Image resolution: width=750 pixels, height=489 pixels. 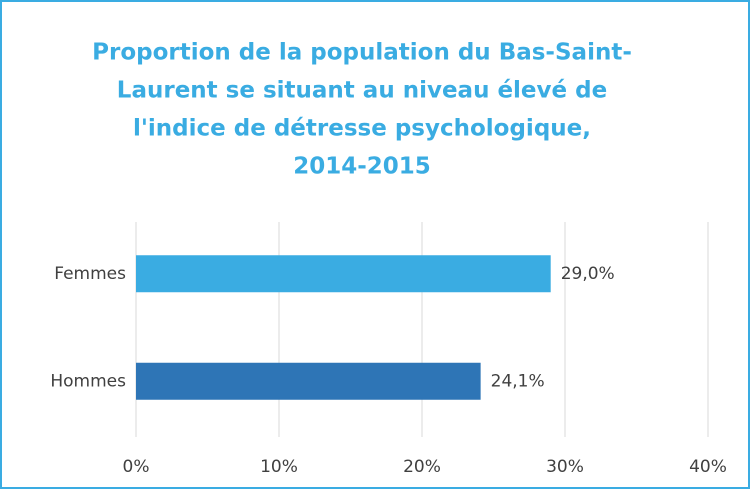 I want to click on x-tick-label: 40%, so click(x=708, y=467).